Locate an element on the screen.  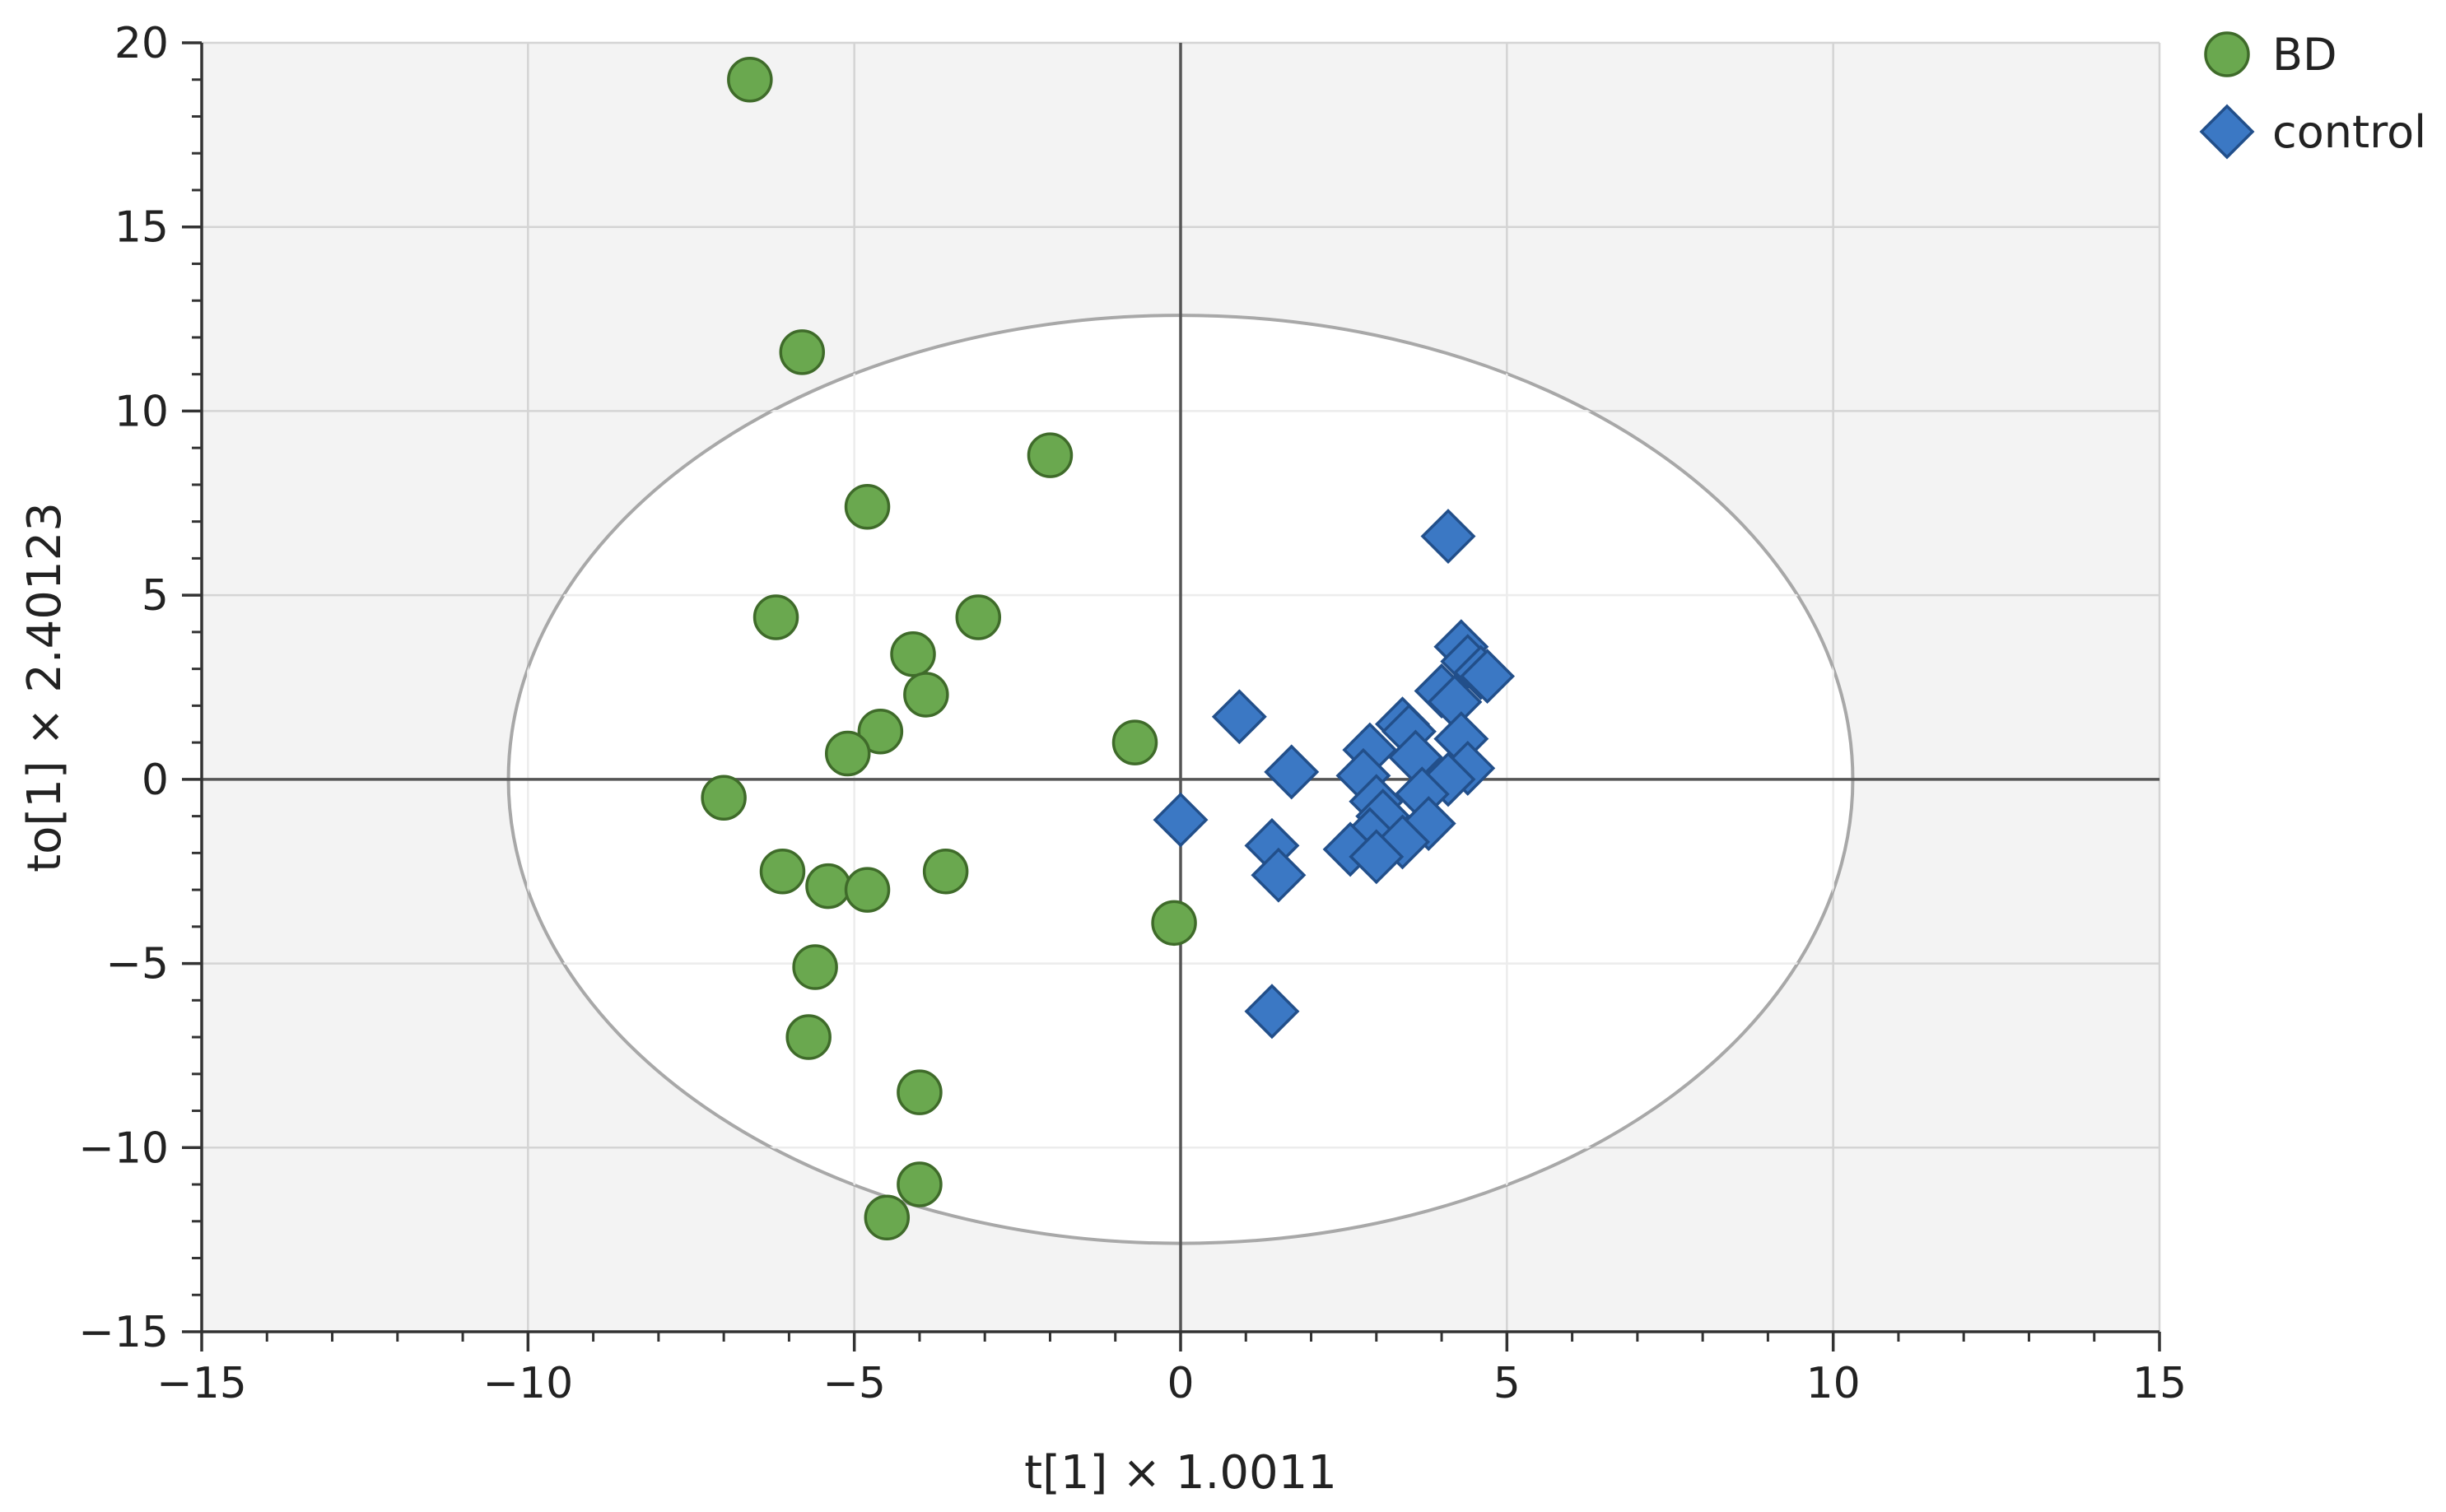
y-tick-label: −5 is located at coordinates (137, 964).